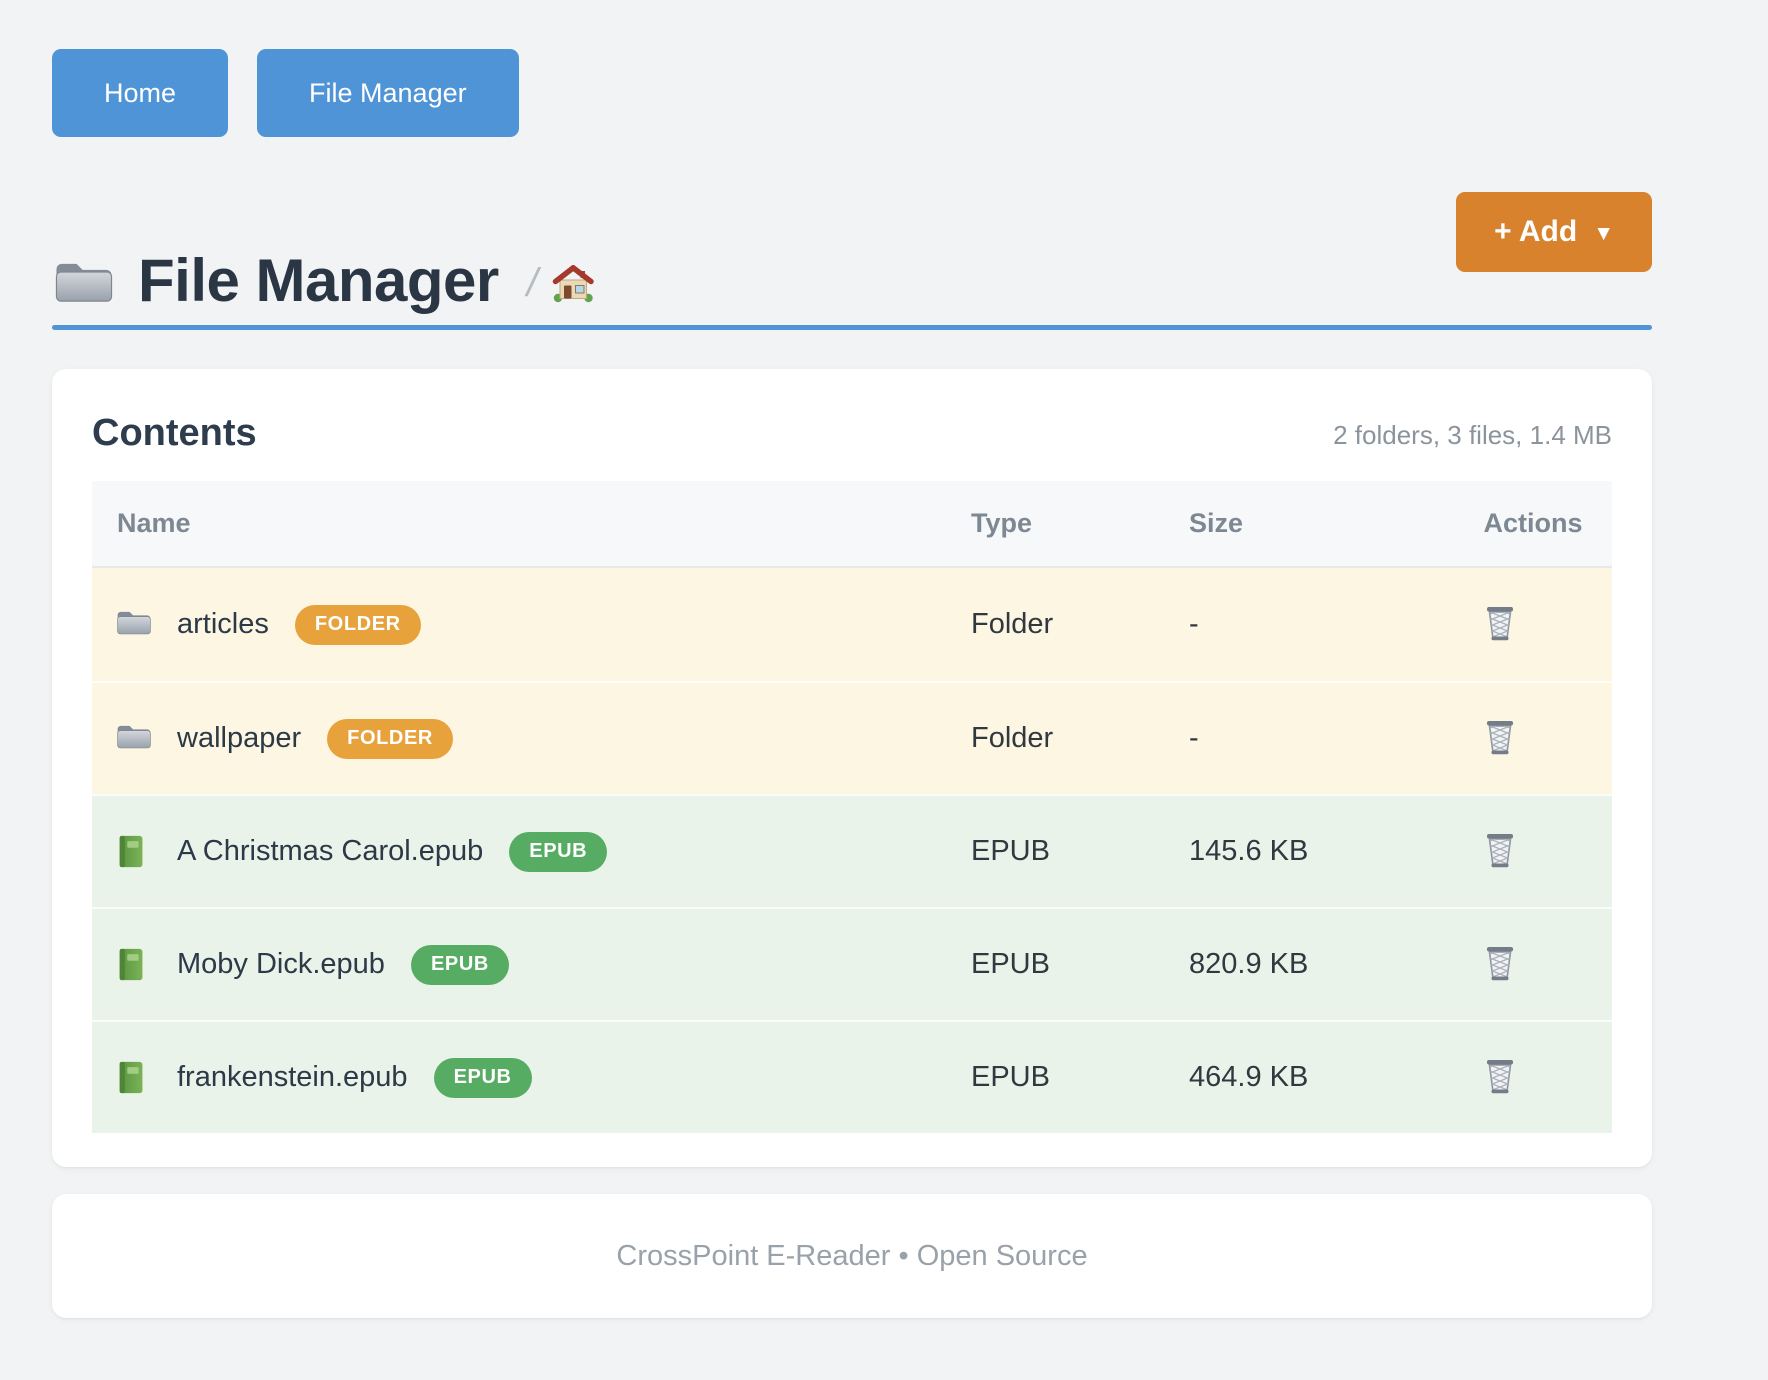 This screenshot has height=1380, width=1768. Describe the element at coordinates (1472, 435) in the screenshot. I see `contents-summary: 2 folders, 3 files, 1.4 MB` at that location.